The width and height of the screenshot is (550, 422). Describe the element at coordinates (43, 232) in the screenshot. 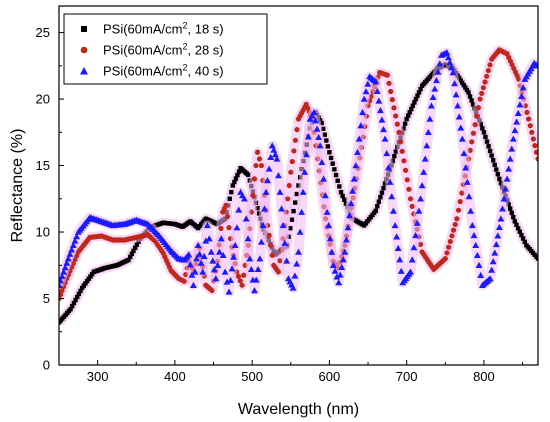

I see `y-tick-label: 10` at that location.